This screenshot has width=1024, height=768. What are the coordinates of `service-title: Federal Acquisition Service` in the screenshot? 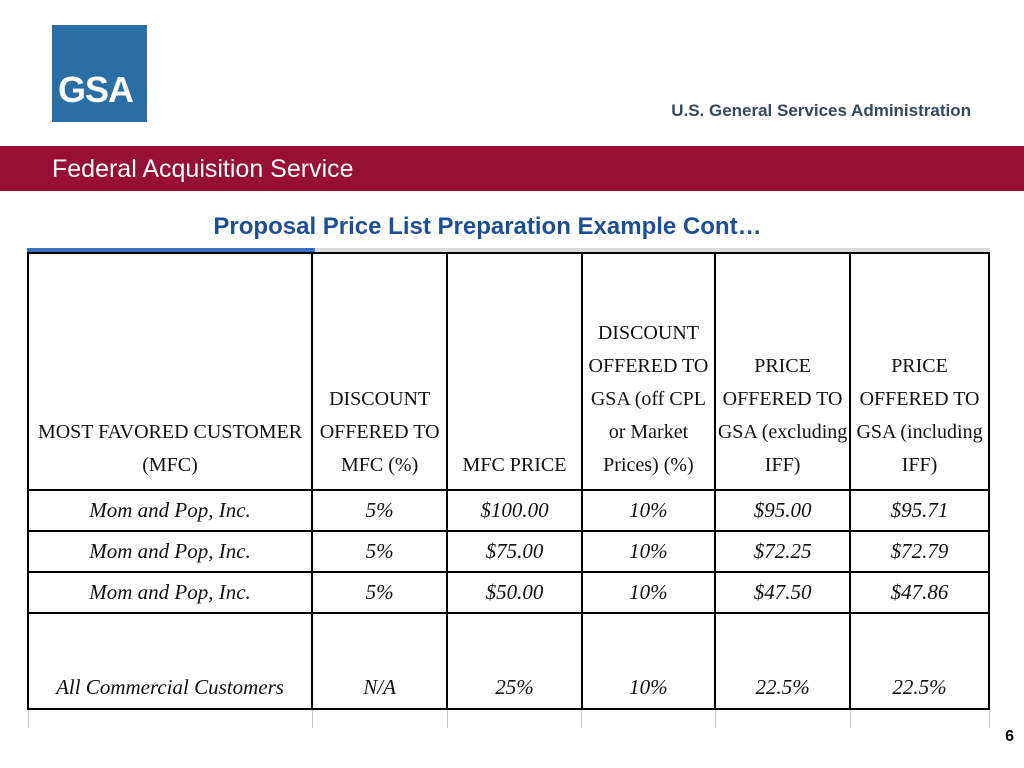 It's located at (203, 169).